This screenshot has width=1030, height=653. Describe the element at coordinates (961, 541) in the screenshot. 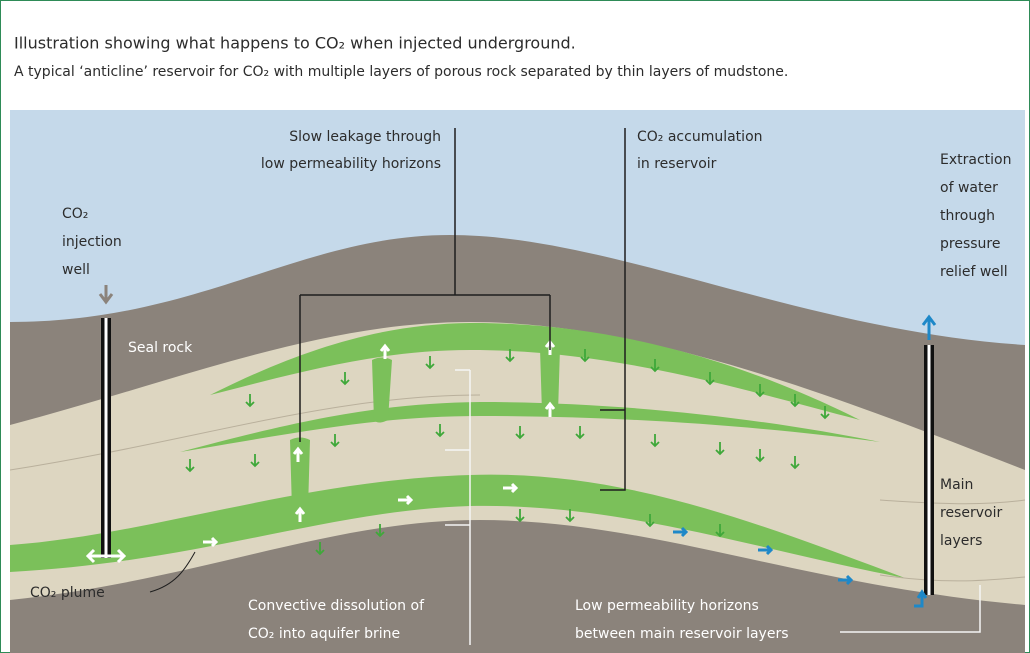

I see `label: layers` at that location.